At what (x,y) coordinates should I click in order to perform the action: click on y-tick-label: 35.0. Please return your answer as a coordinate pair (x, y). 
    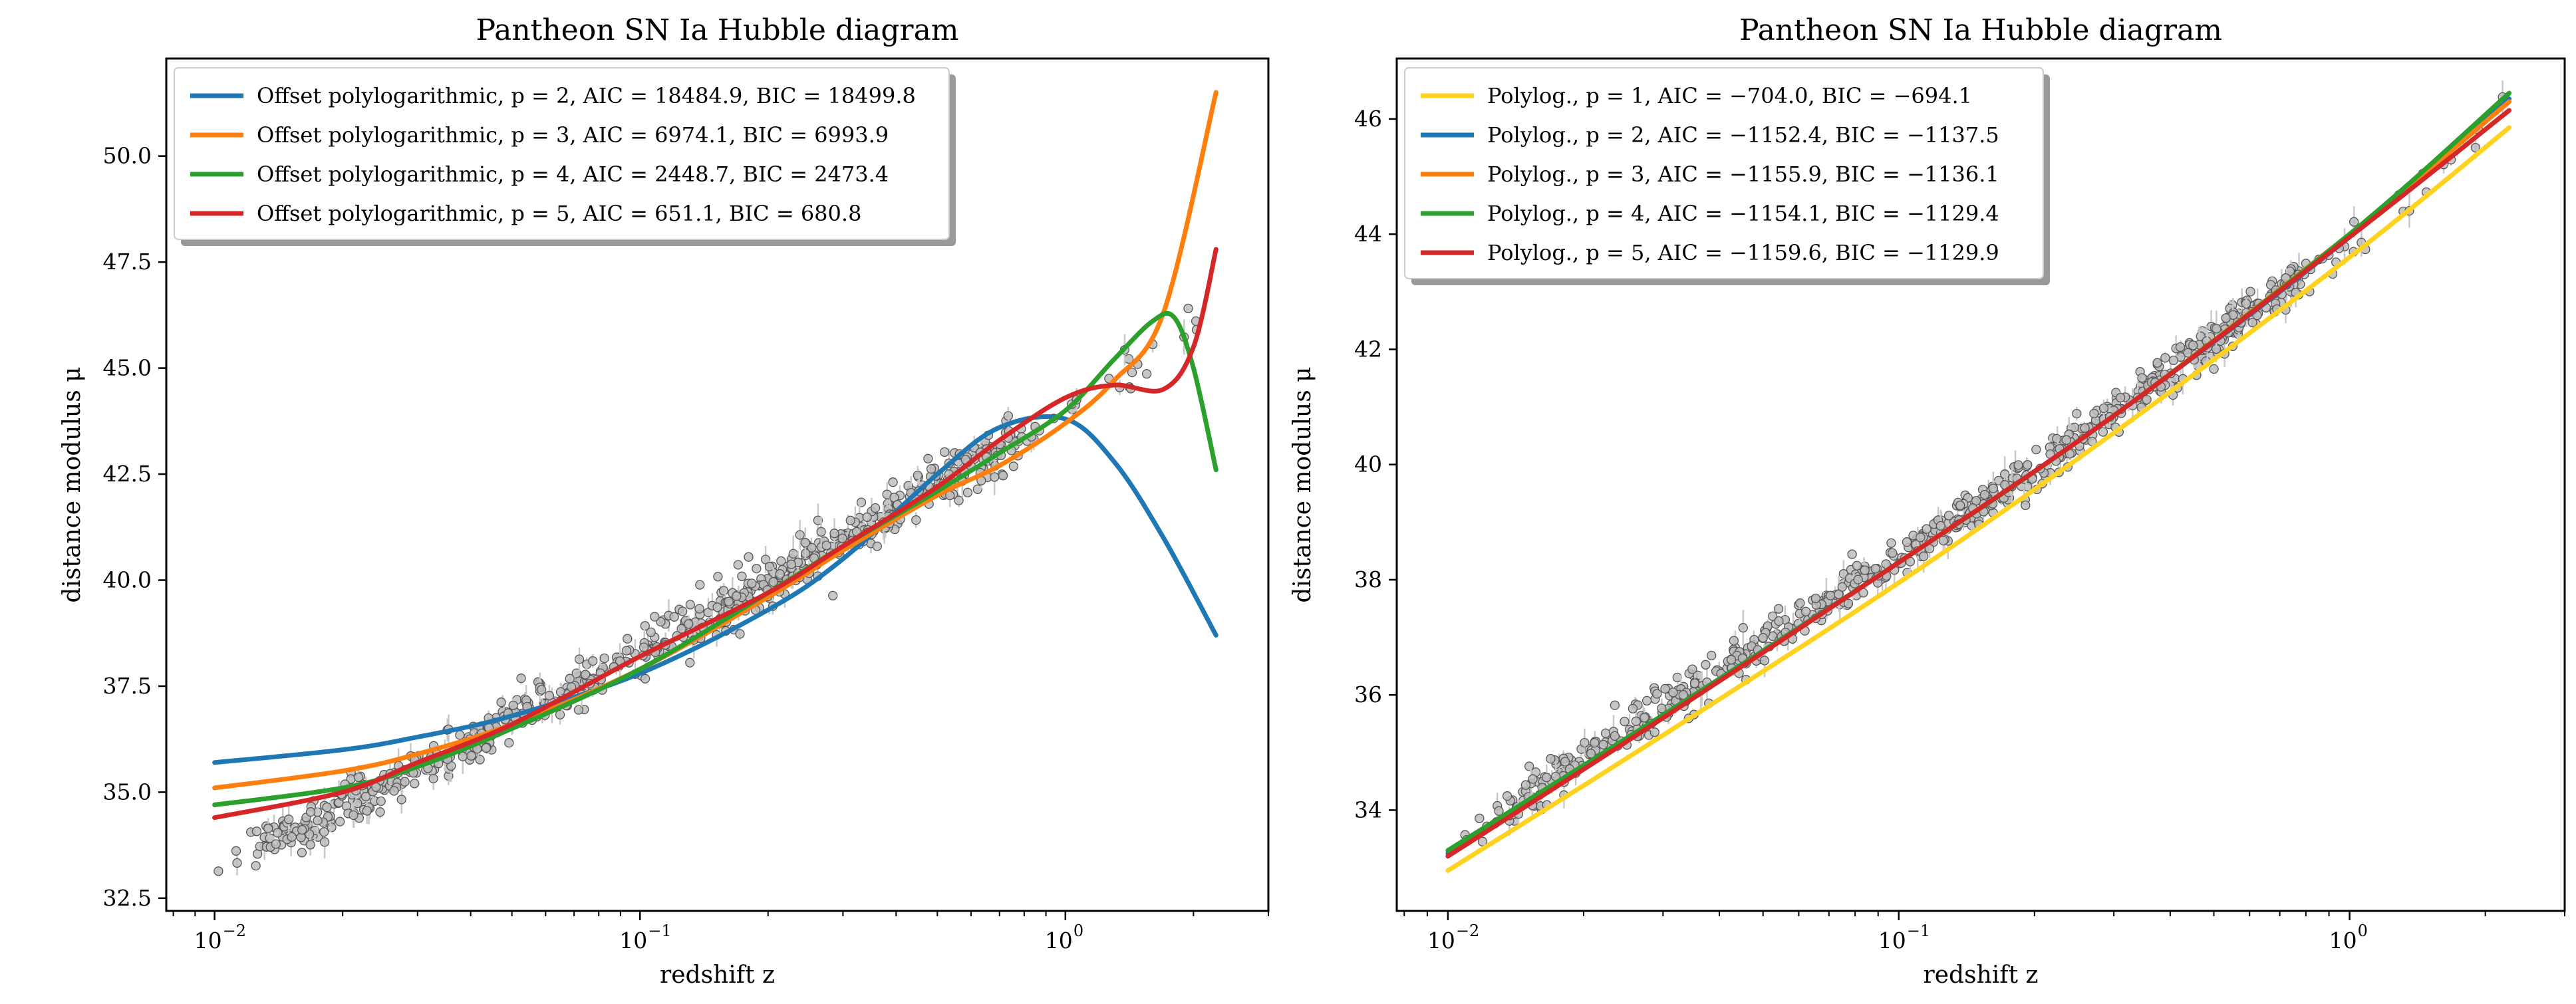
    Looking at the image, I should click on (127, 792).